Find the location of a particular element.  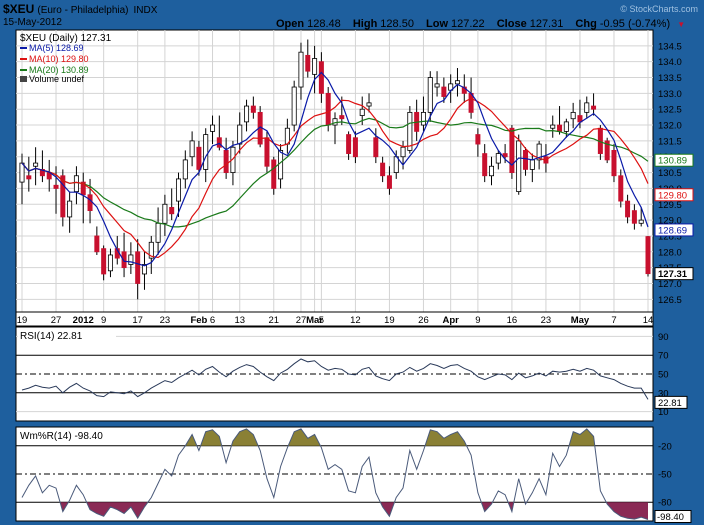

wr-y-tick: -80 is located at coordinates (665, 503).